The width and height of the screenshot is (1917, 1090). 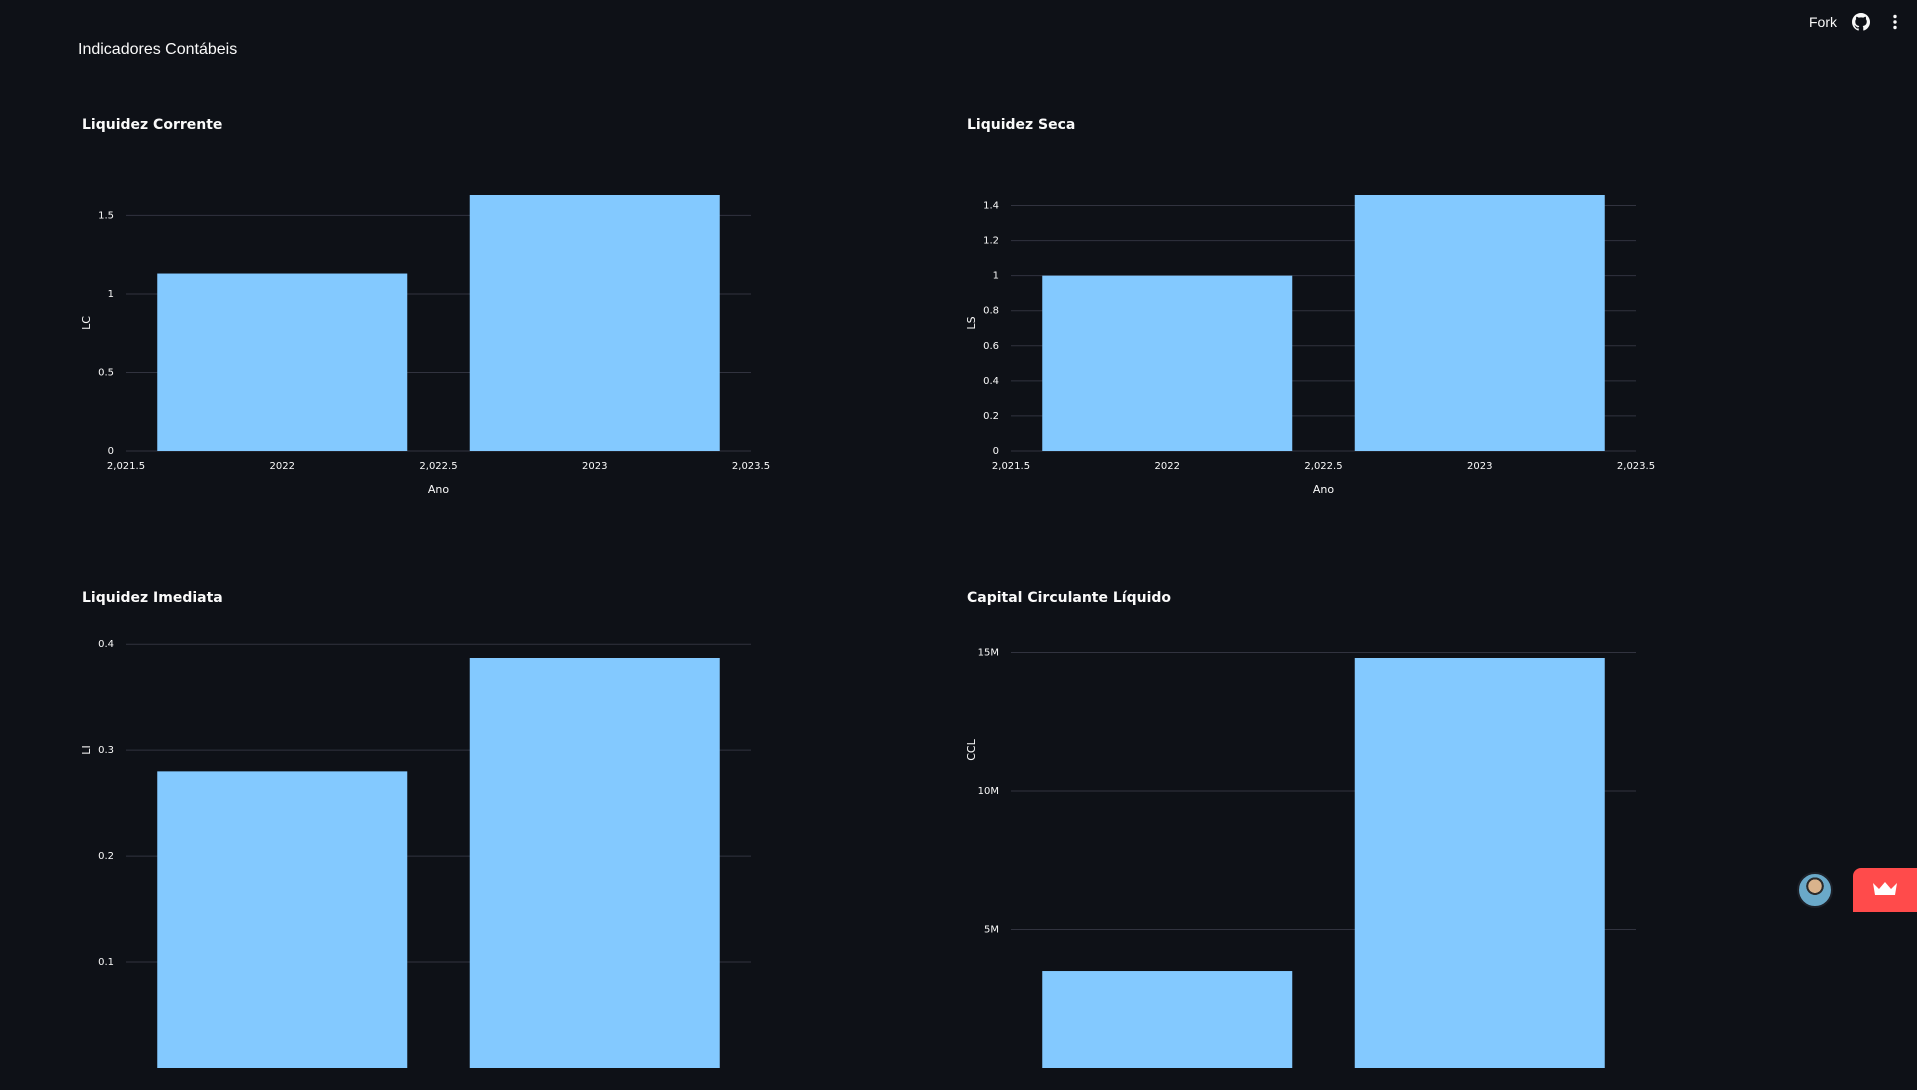 What do you see at coordinates (991, 311) in the screenshot?
I see `y-tick-label: 0.8` at bounding box center [991, 311].